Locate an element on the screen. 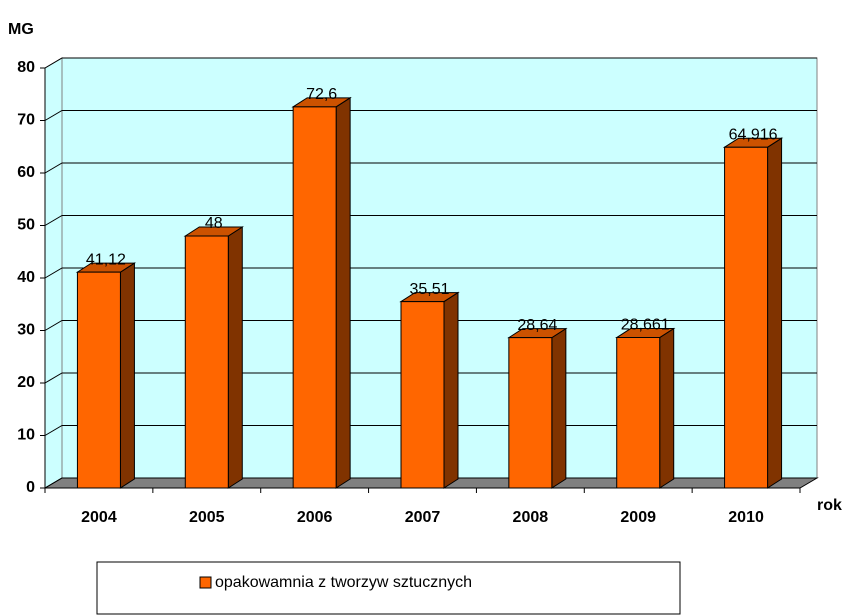 The image size is (862, 616). legend is located at coordinates (388, 588).